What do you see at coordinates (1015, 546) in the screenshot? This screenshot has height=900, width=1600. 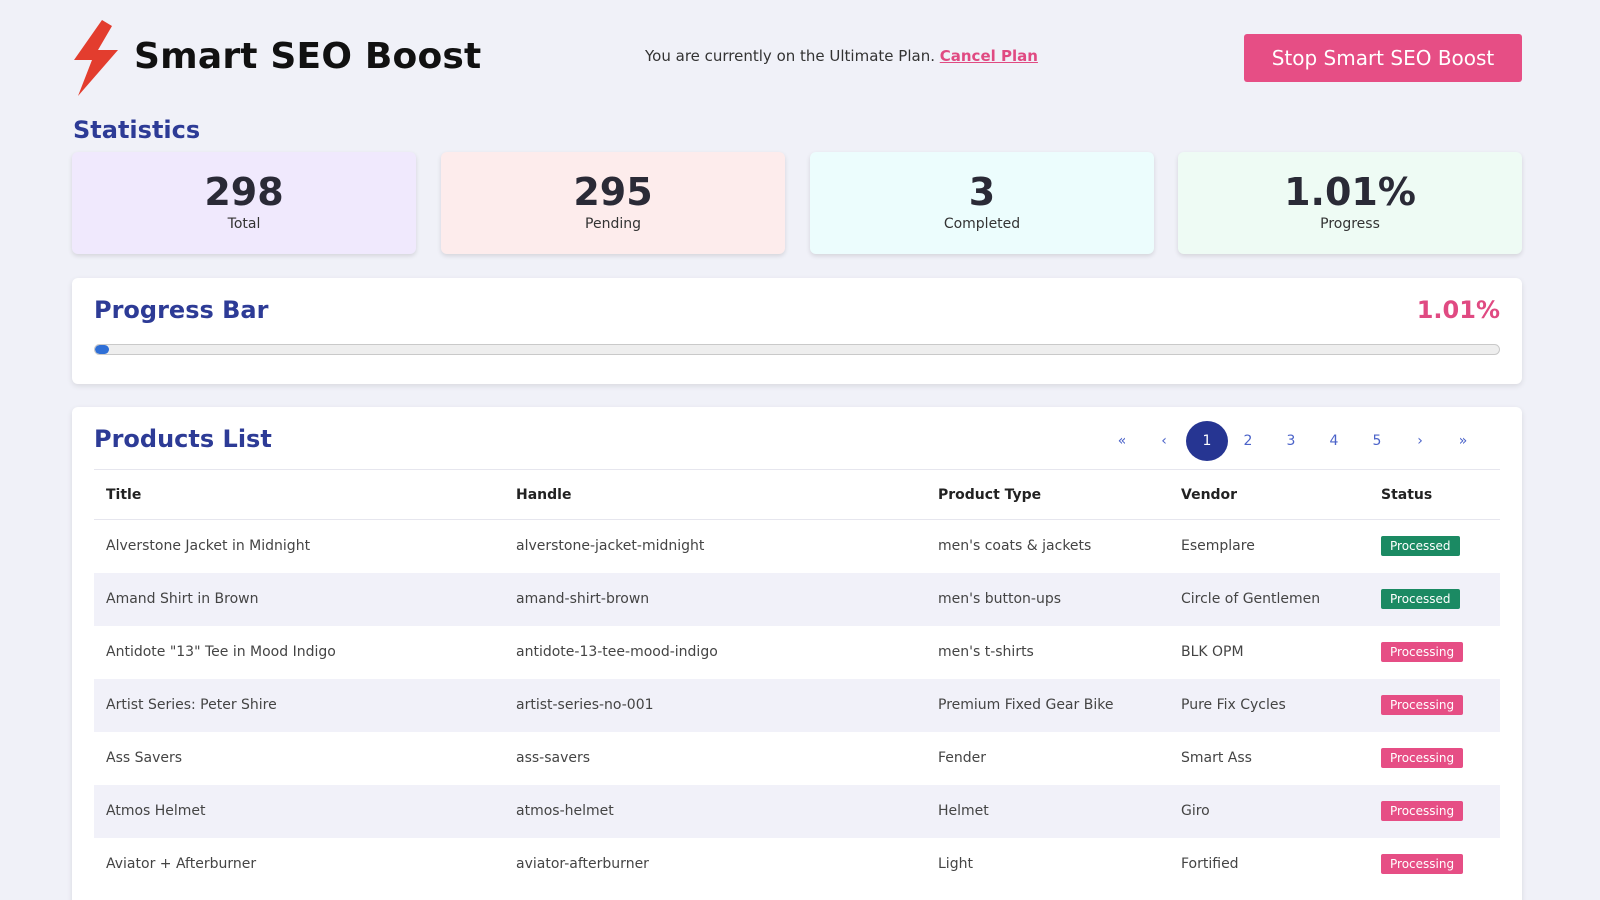 I see `cell-product-type: men's coats & jackets` at bounding box center [1015, 546].